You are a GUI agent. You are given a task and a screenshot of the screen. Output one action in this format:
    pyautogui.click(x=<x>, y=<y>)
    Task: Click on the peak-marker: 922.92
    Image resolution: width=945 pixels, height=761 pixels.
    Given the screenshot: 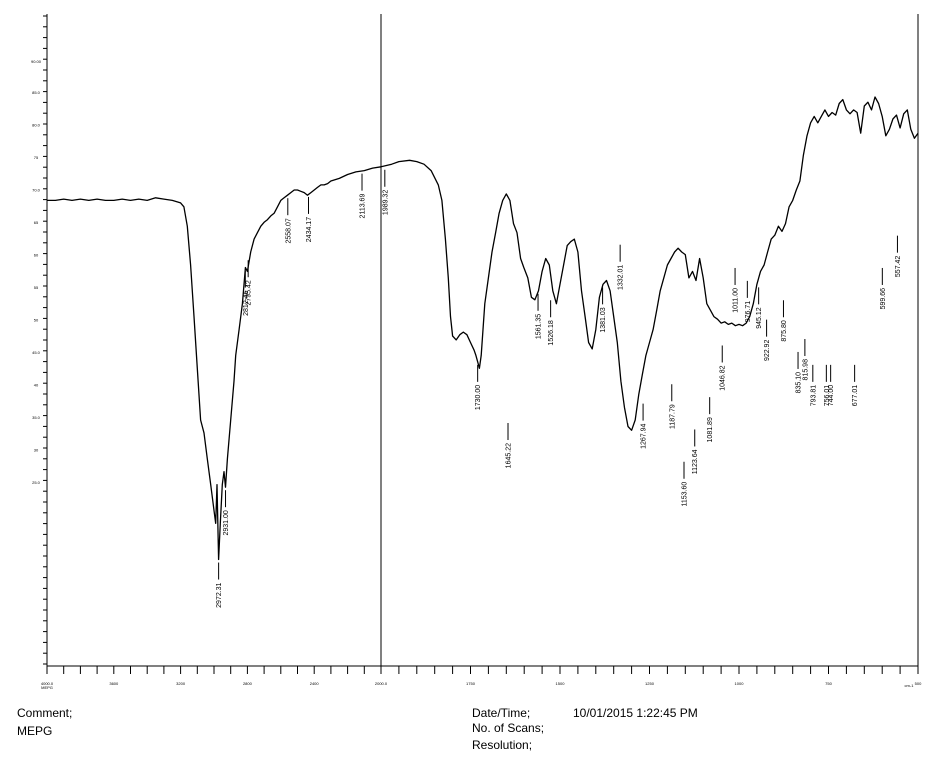 What is the action you would take?
    pyautogui.click(x=767, y=340)
    